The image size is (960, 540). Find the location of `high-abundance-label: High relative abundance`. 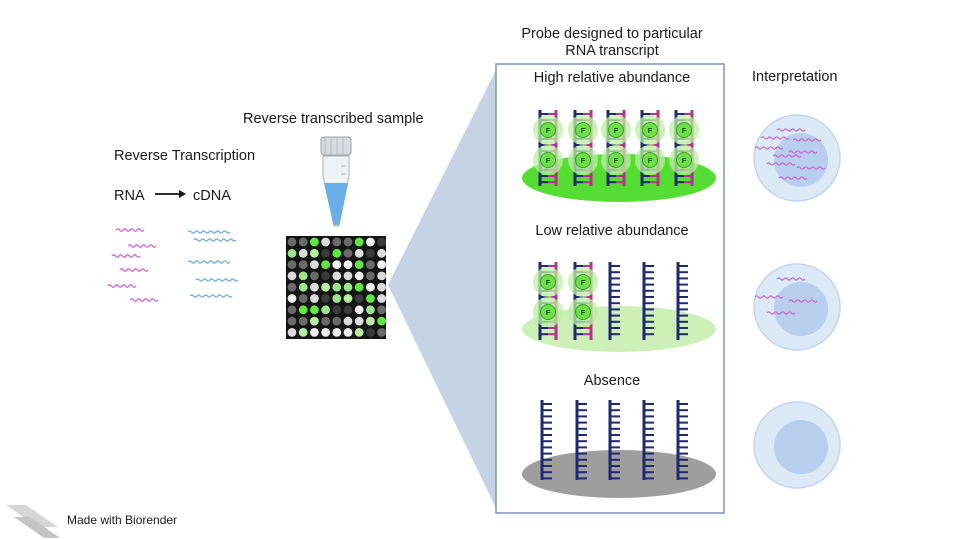

high-abundance-label: High relative abundance is located at coordinates (612, 78).